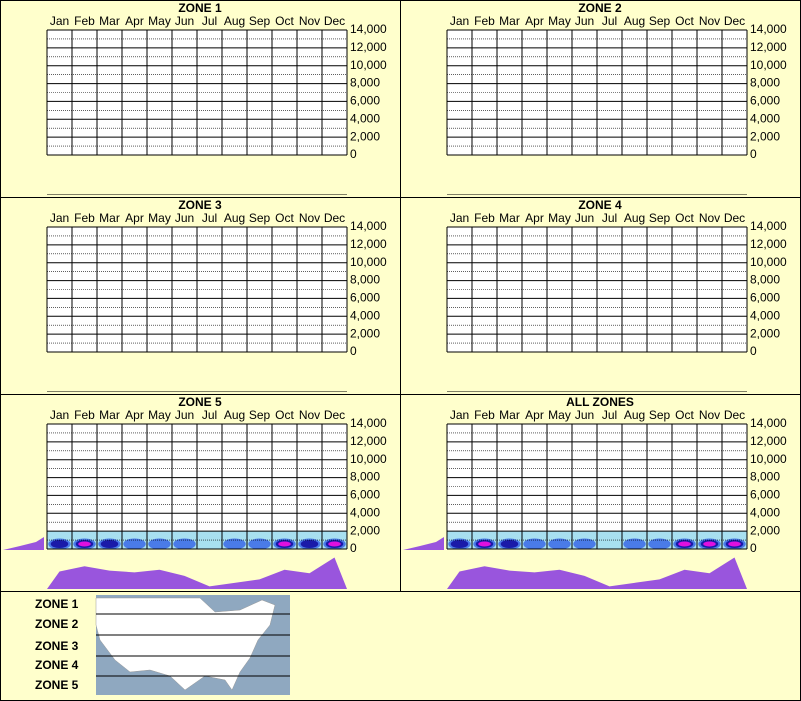  What do you see at coordinates (57, 685) in the screenshot?
I see `zone-label: ZONE 5` at bounding box center [57, 685].